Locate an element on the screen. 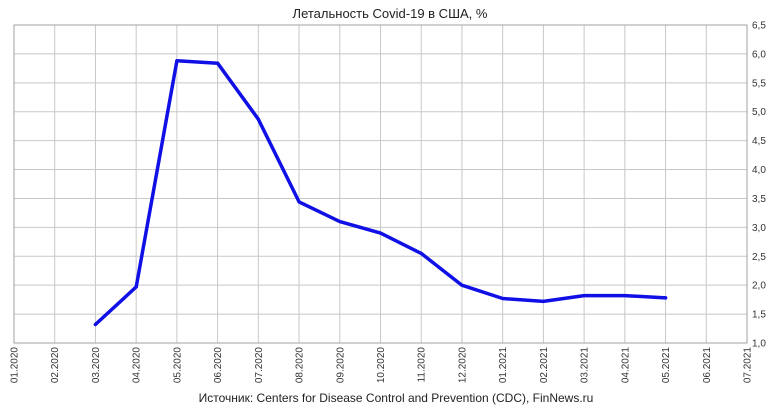  x-tick-label: 10.2020 is located at coordinates (381, 365).